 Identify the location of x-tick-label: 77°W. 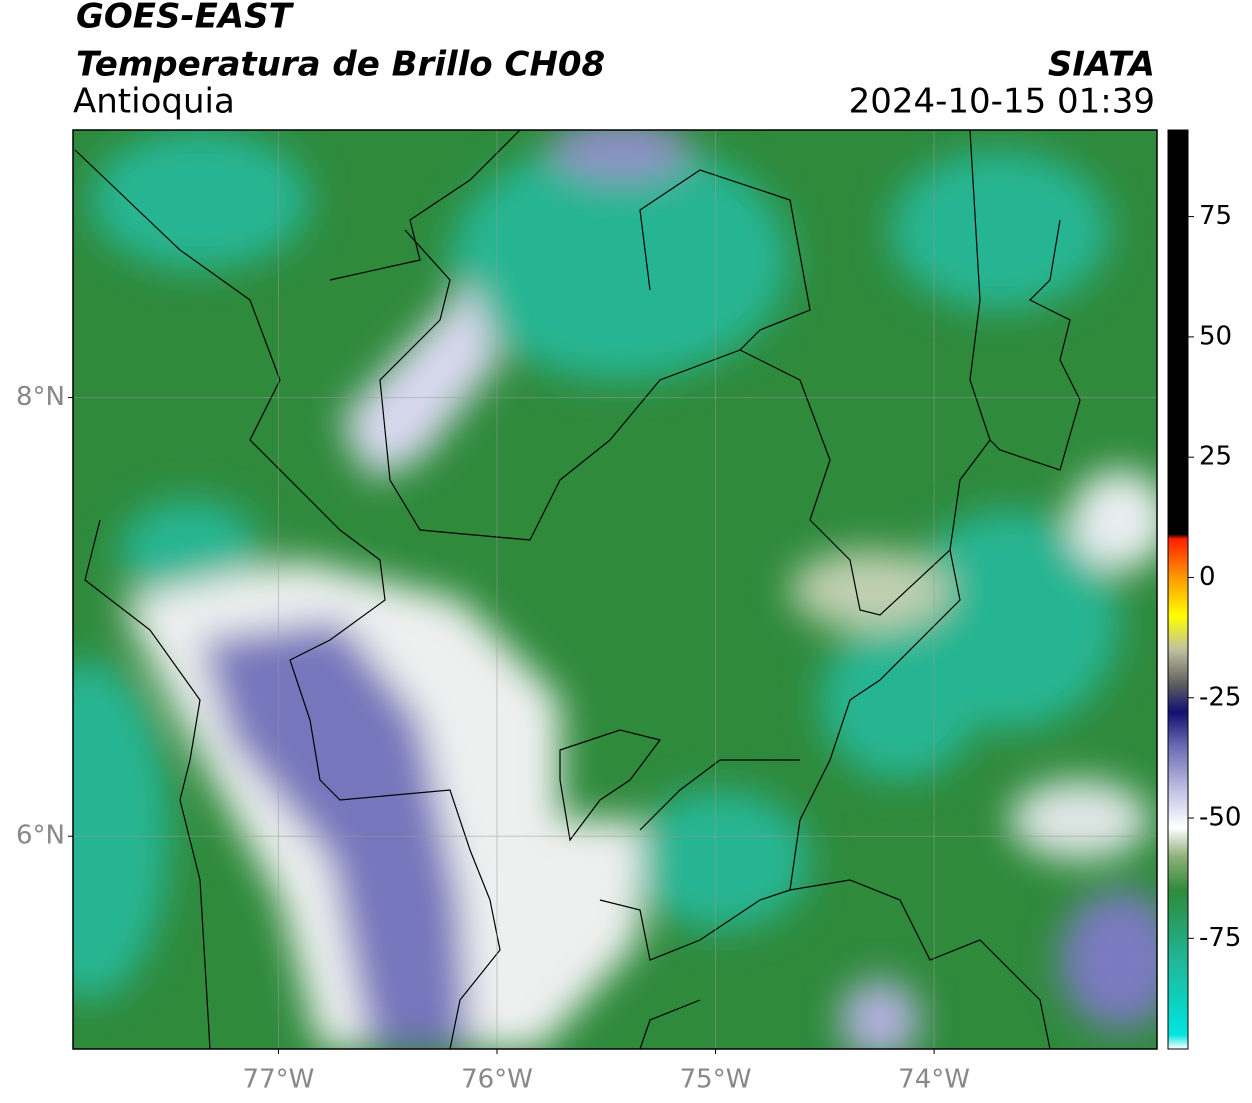
(279, 1080).